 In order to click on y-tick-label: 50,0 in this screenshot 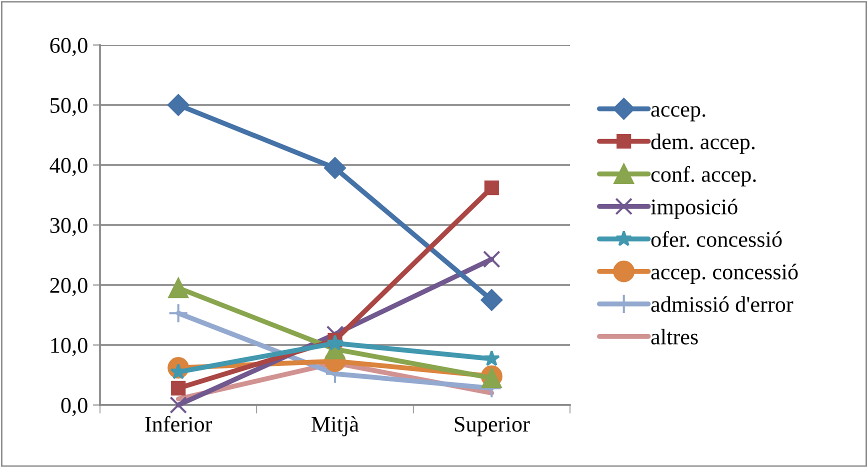, I will do `click(69, 107)`.